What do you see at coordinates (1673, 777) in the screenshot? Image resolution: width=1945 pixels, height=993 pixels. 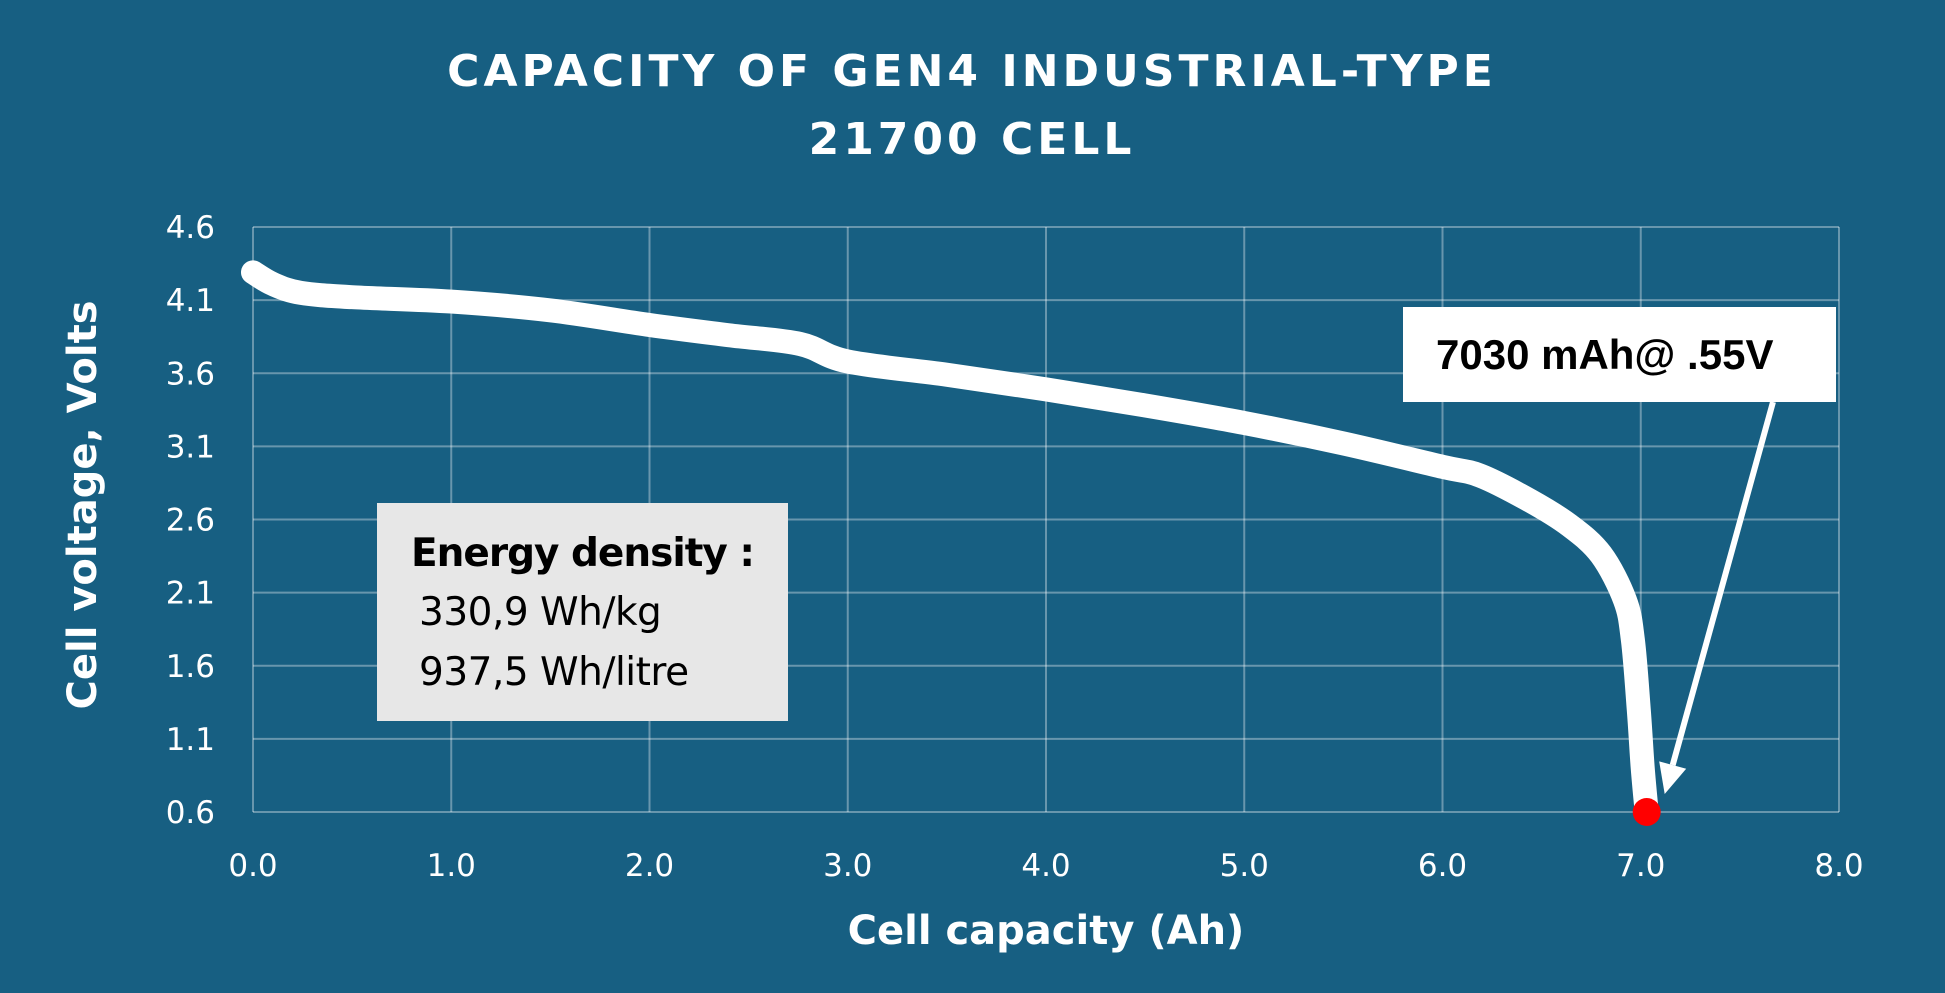 I see `callout-arrow-head` at bounding box center [1673, 777].